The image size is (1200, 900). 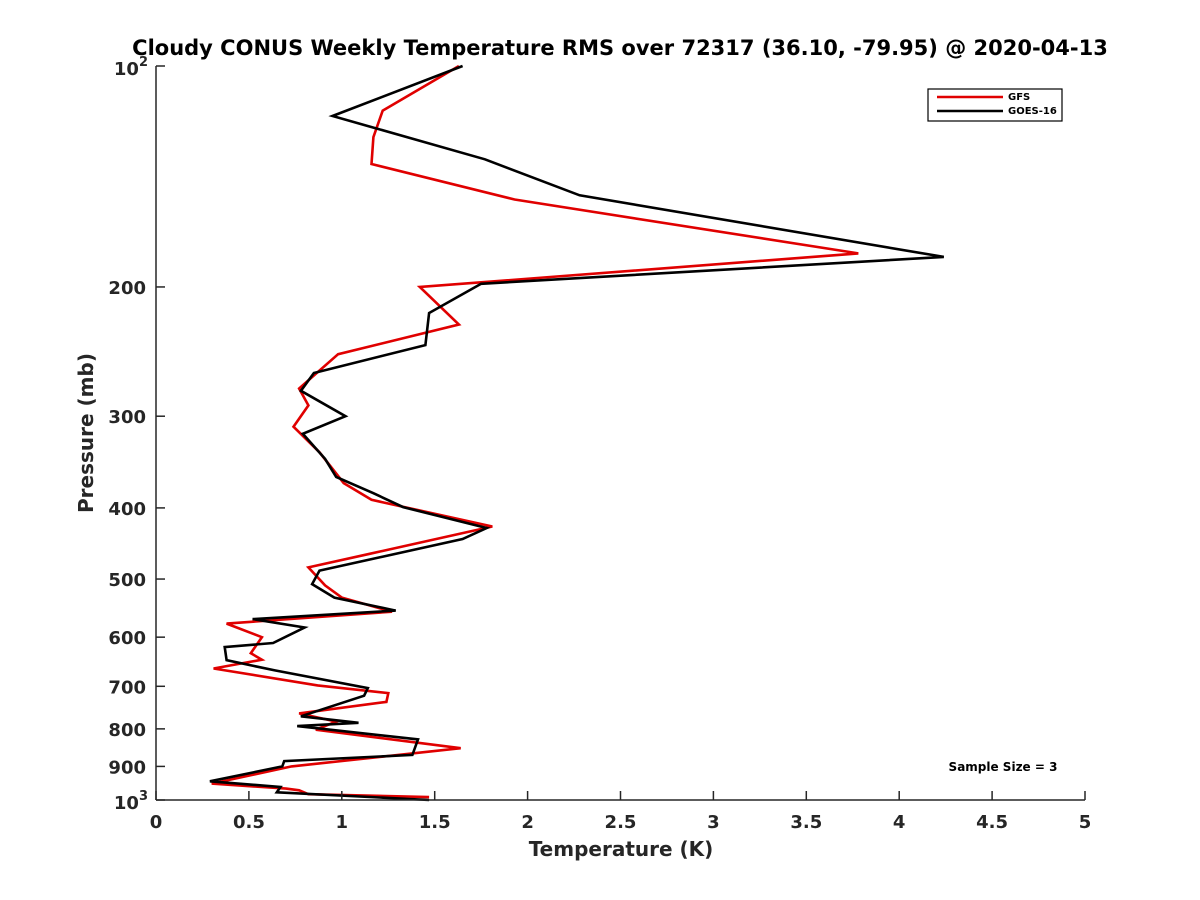 What do you see at coordinates (713, 822) in the screenshot?
I see `x-tick-label: 3` at bounding box center [713, 822].